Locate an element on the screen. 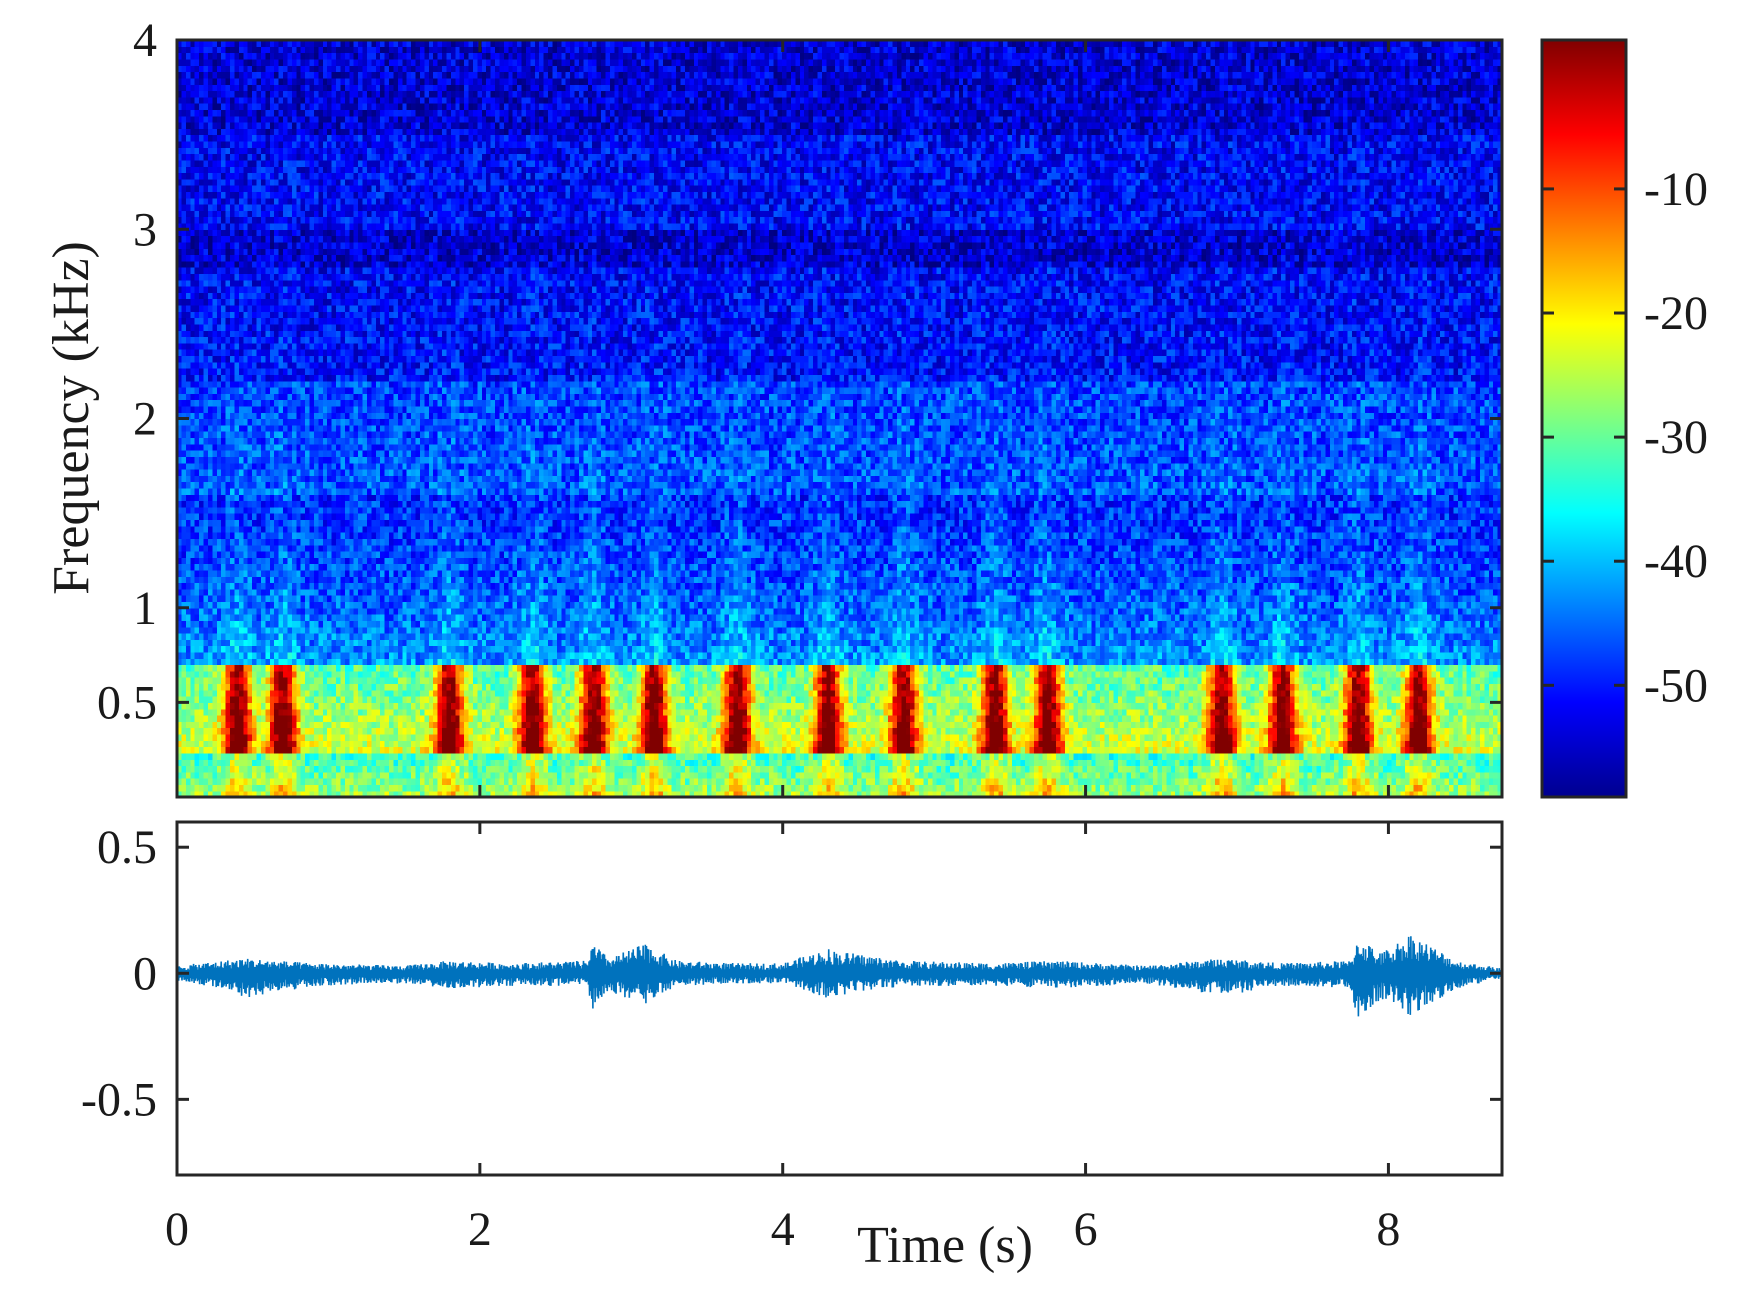 The width and height of the screenshot is (1750, 1313). waveform-series-line is located at coordinates (839, 976).